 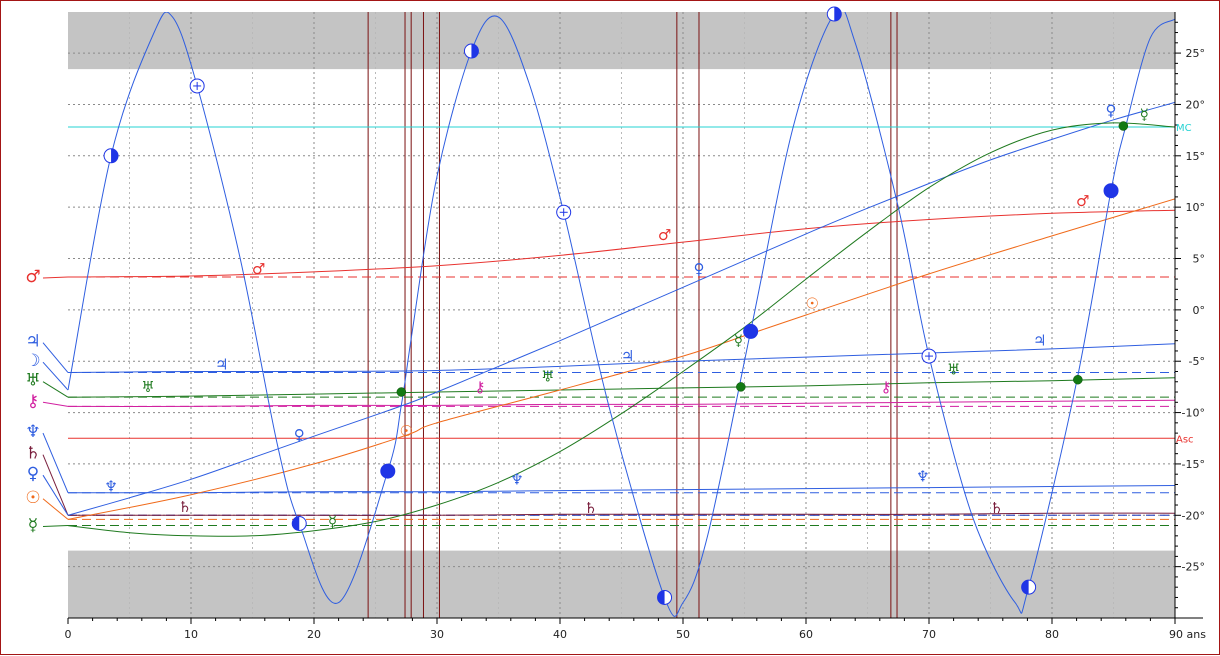 What do you see at coordinates (1196, 53) in the screenshot?
I see `y-tick-label: 25°` at bounding box center [1196, 53].